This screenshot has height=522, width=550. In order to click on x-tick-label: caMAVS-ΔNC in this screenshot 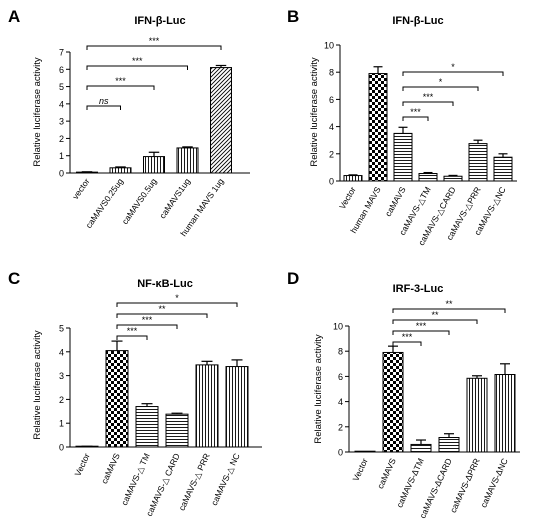, I will do `click(494, 483)`.